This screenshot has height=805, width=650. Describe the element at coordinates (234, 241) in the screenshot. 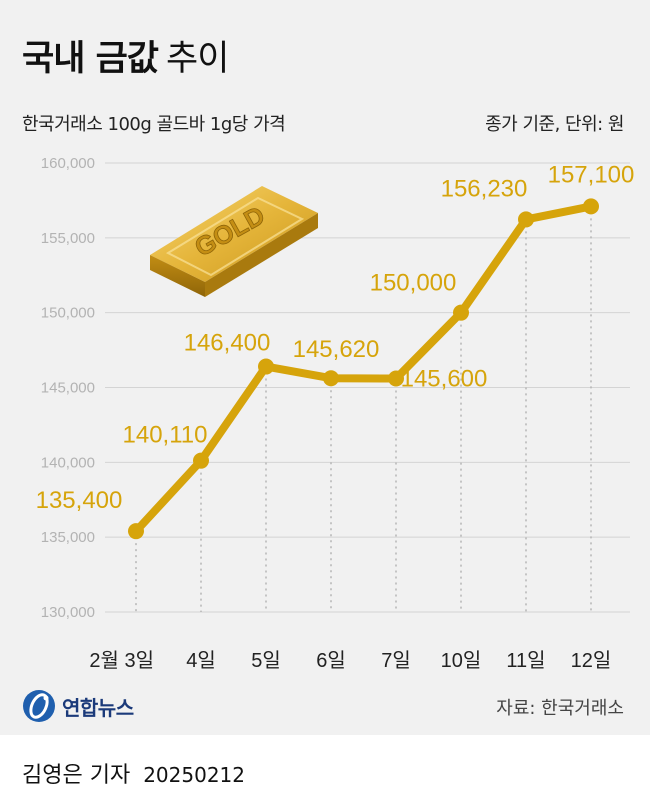

I see `gold-bar-illustration: GOLD` at that location.